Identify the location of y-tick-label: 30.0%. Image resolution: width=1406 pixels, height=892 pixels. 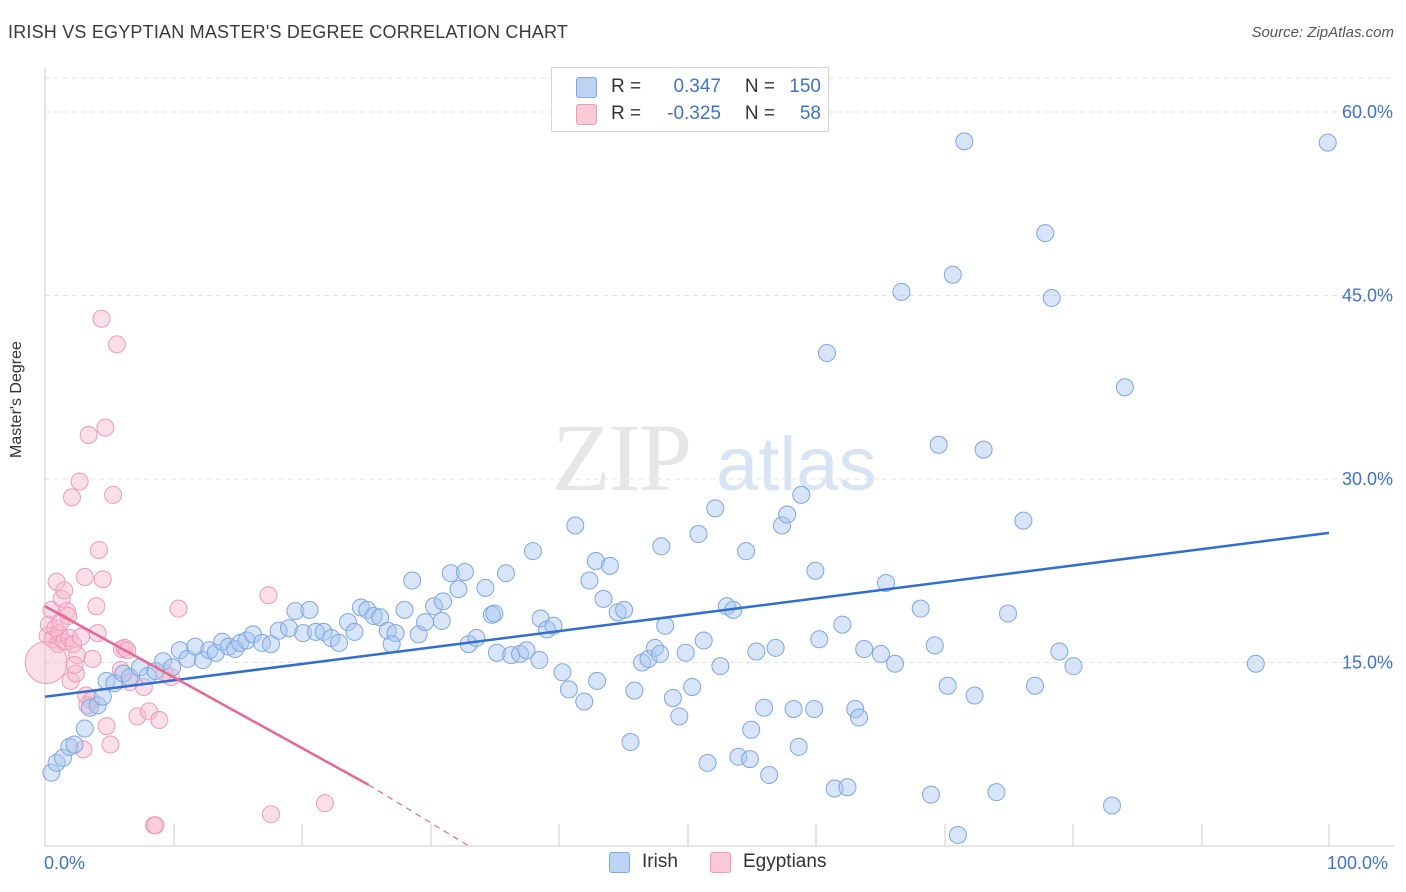
(1367, 479).